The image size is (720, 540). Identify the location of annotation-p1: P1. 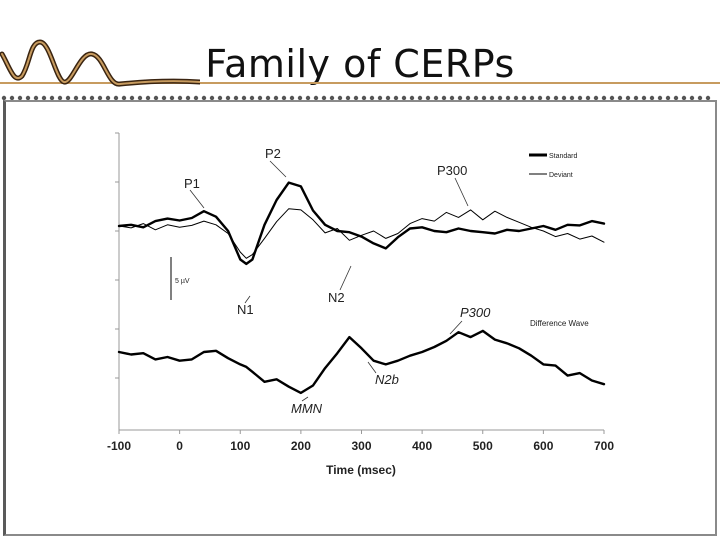
(192, 183).